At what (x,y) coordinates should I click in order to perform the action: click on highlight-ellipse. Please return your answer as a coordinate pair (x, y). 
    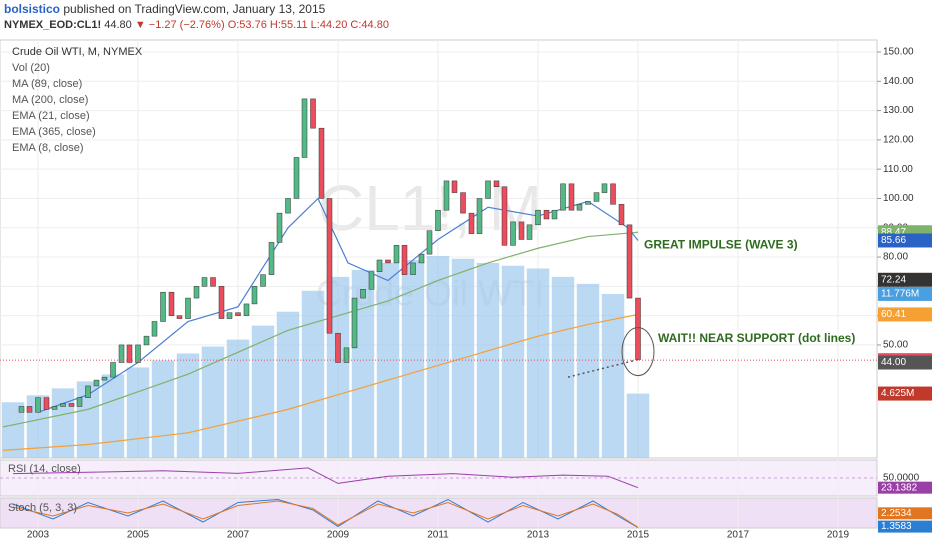
    Looking at the image, I should click on (638, 352).